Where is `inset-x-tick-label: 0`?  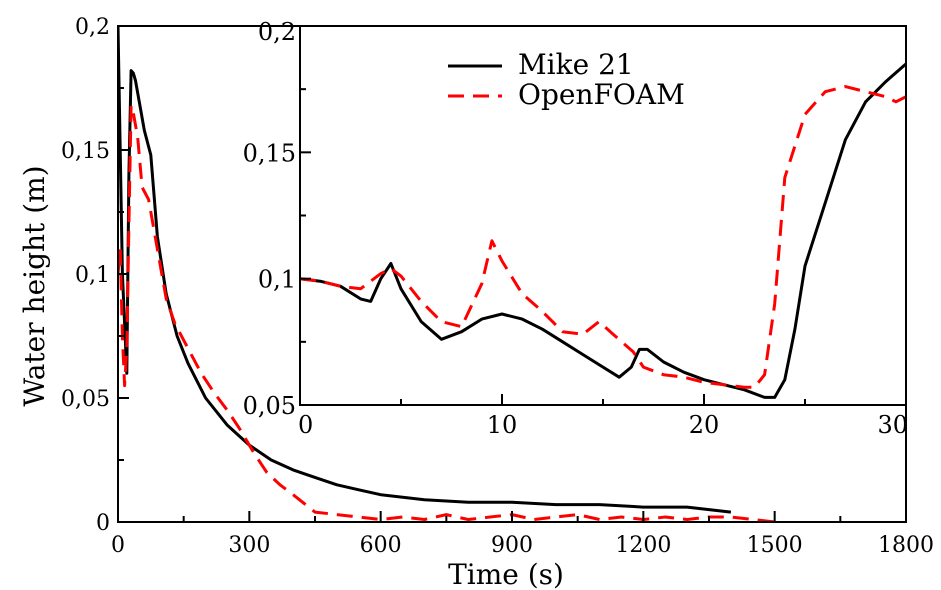
inset-x-tick-label: 0 is located at coordinates (305, 425).